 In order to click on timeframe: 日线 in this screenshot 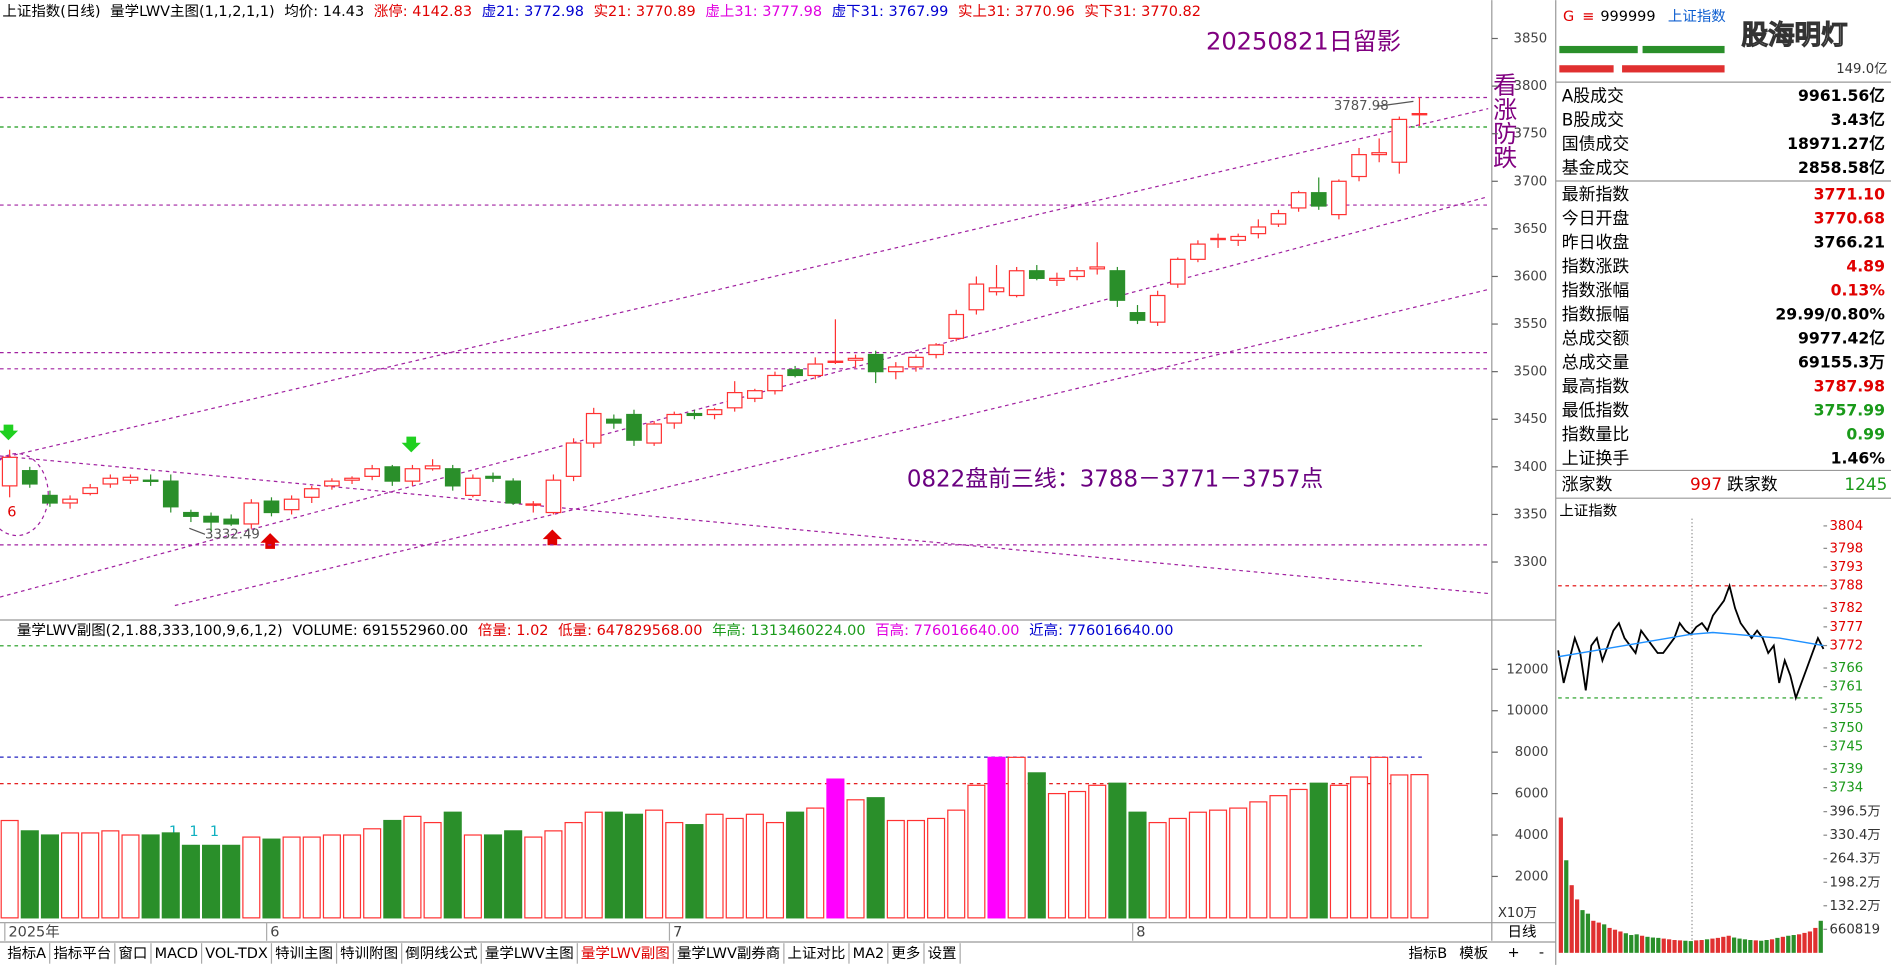, I will do `click(1521, 931)`.